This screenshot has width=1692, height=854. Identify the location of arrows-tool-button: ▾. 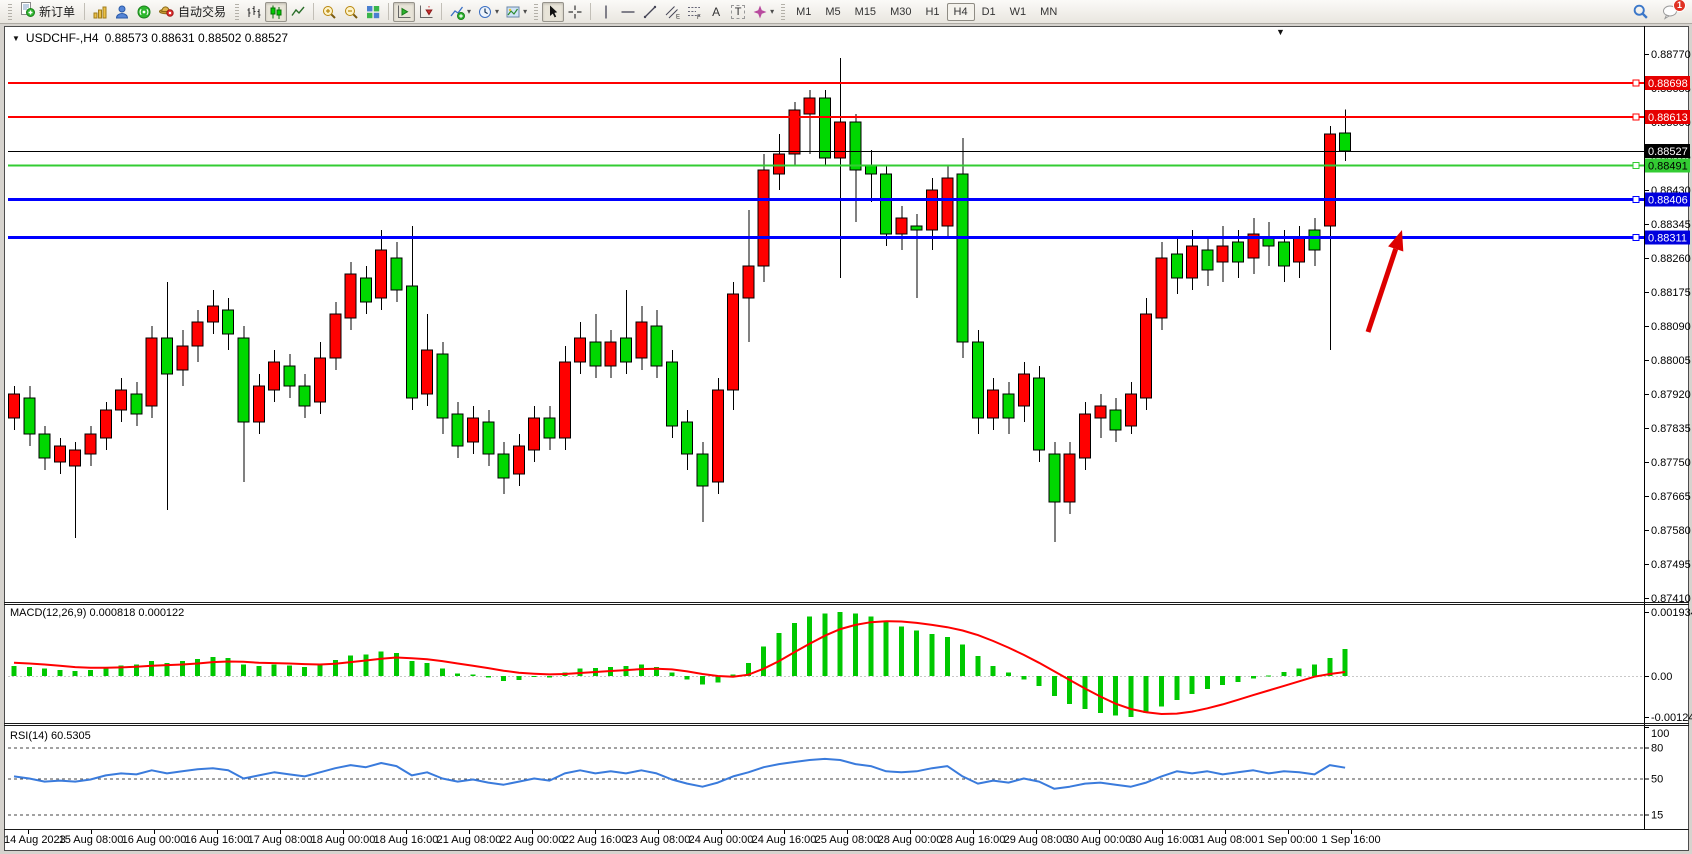
(763, 12).